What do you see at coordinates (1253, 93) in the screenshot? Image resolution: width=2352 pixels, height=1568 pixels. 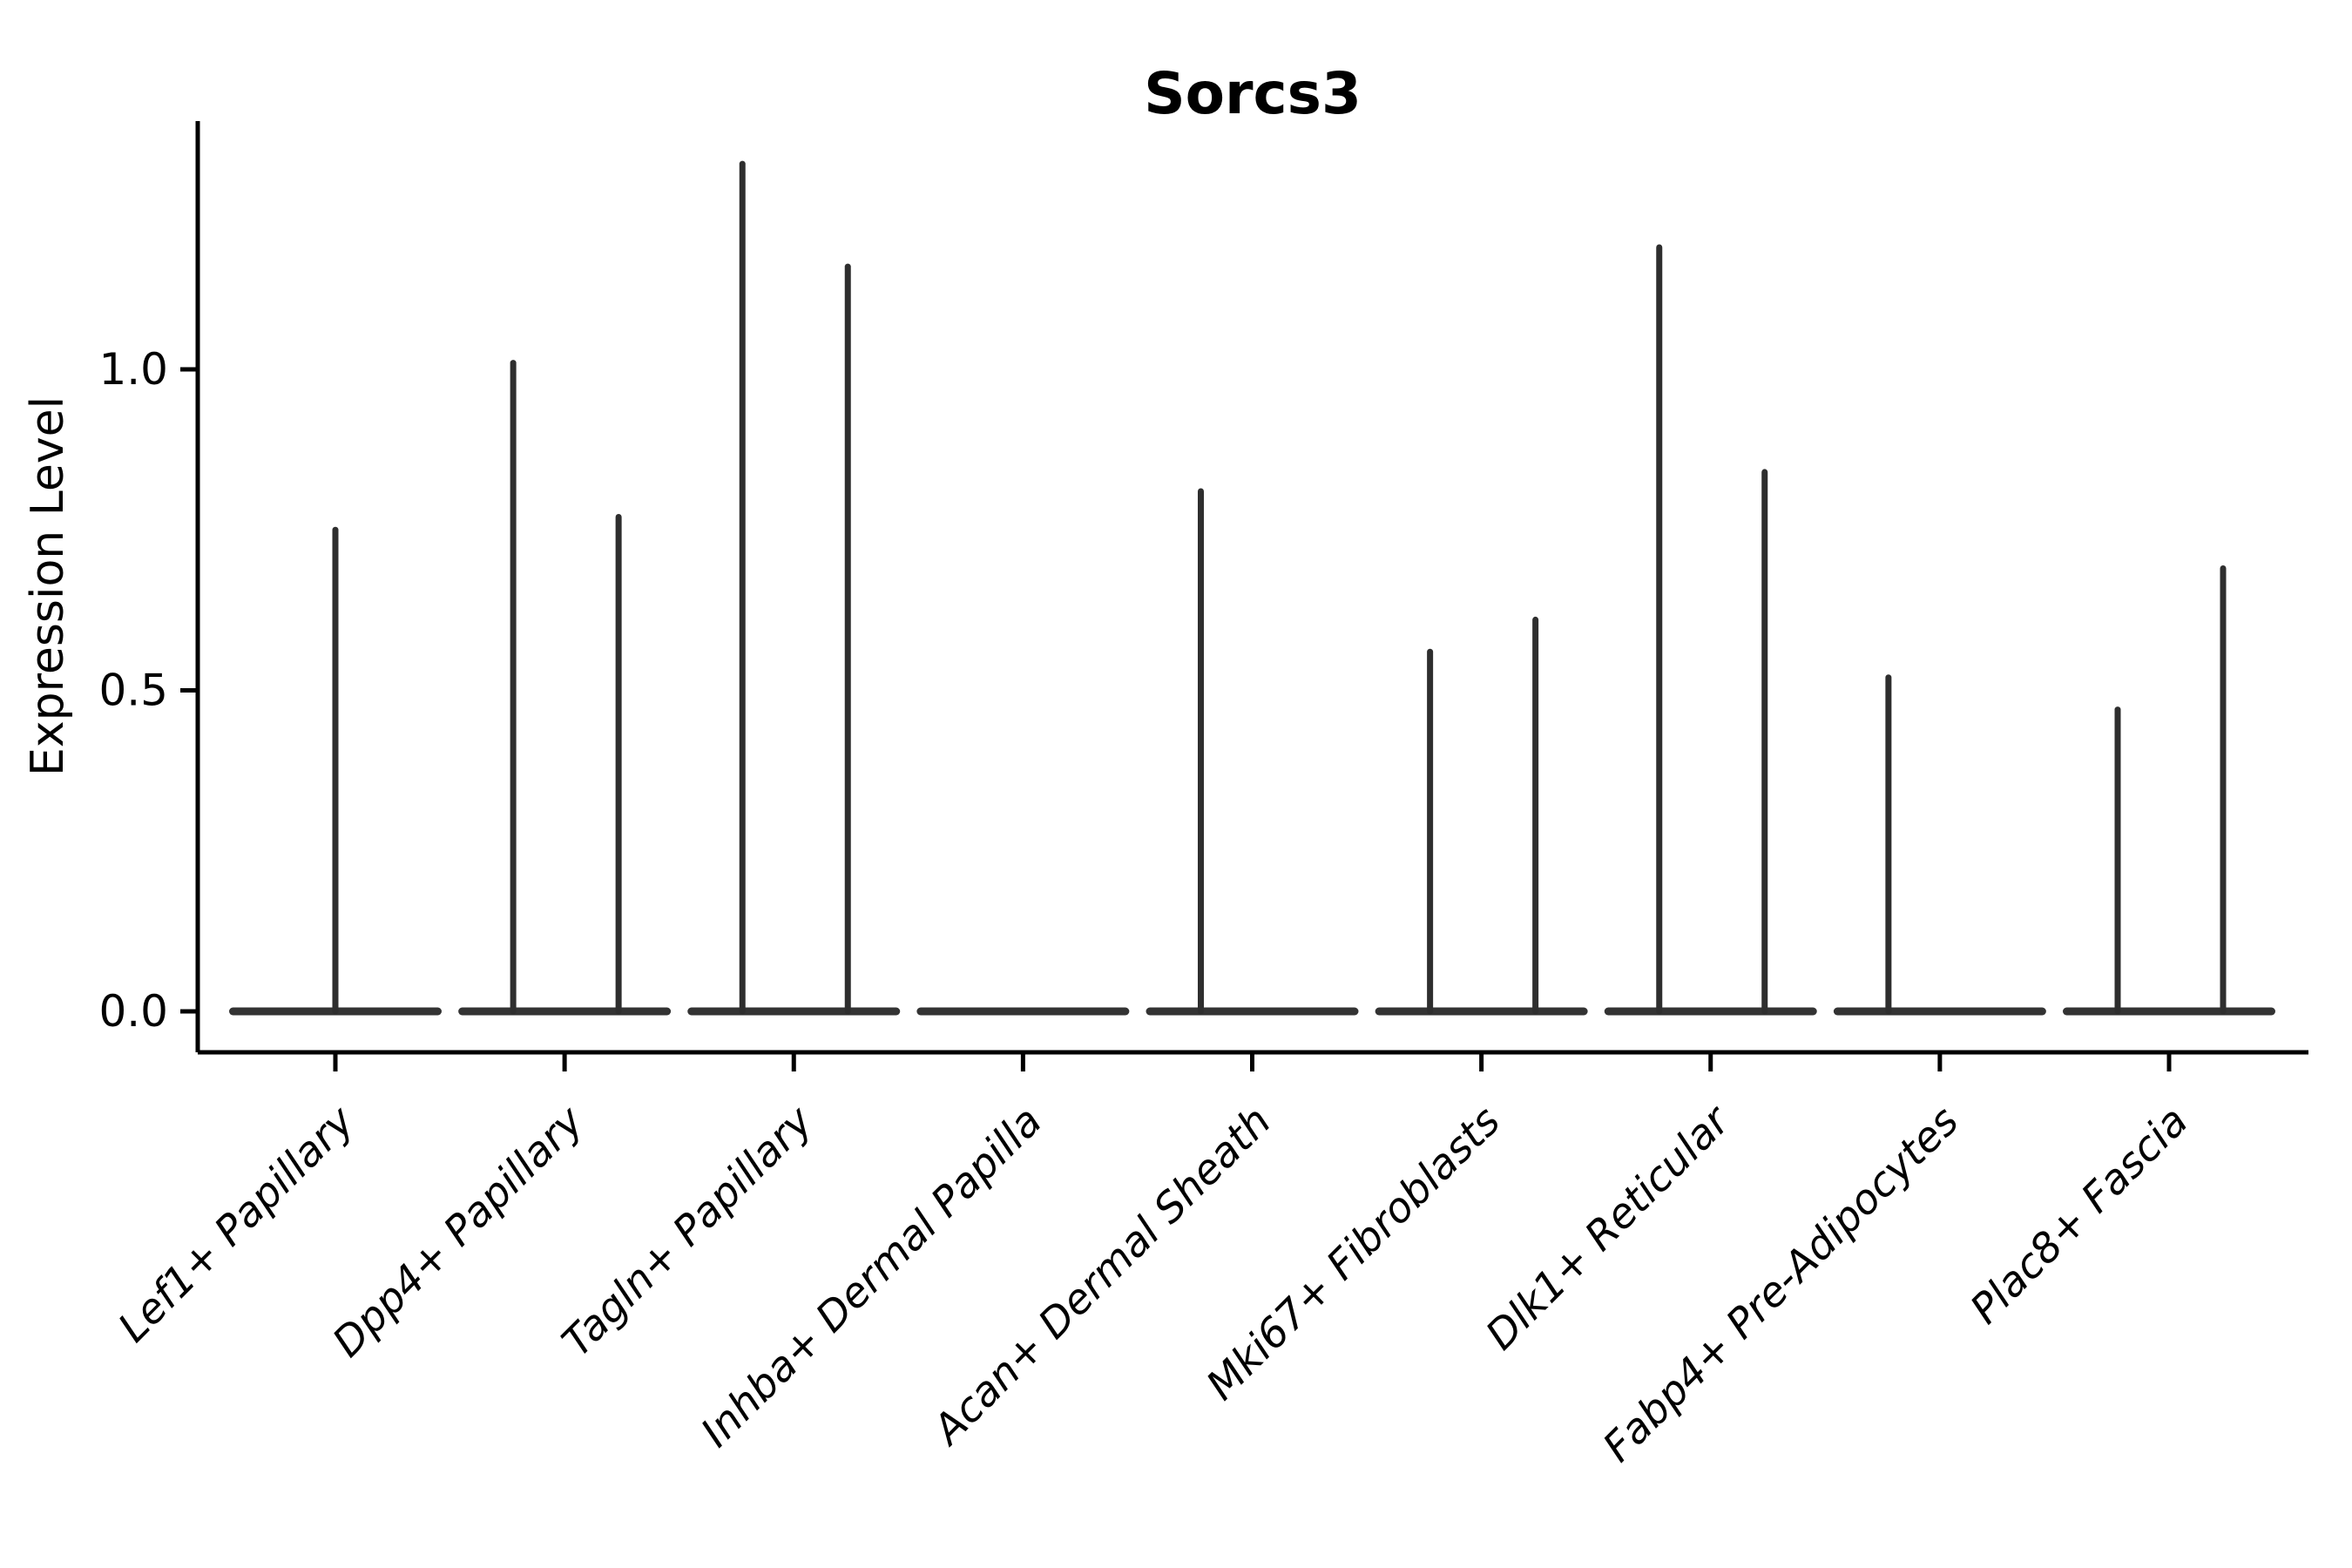 I see `chart-title: Sorcs3` at bounding box center [1253, 93].